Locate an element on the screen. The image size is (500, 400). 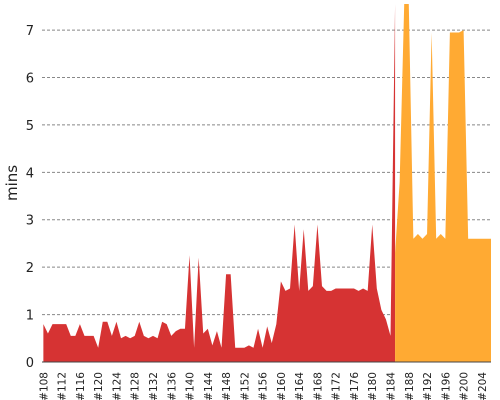
y-tick-label: 5 is located at coordinates (30, 126).